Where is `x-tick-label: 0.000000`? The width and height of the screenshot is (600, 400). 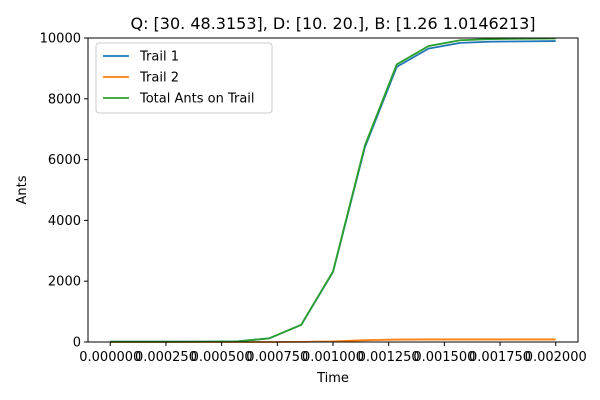
x-tick-label: 0.000000 is located at coordinates (110, 357).